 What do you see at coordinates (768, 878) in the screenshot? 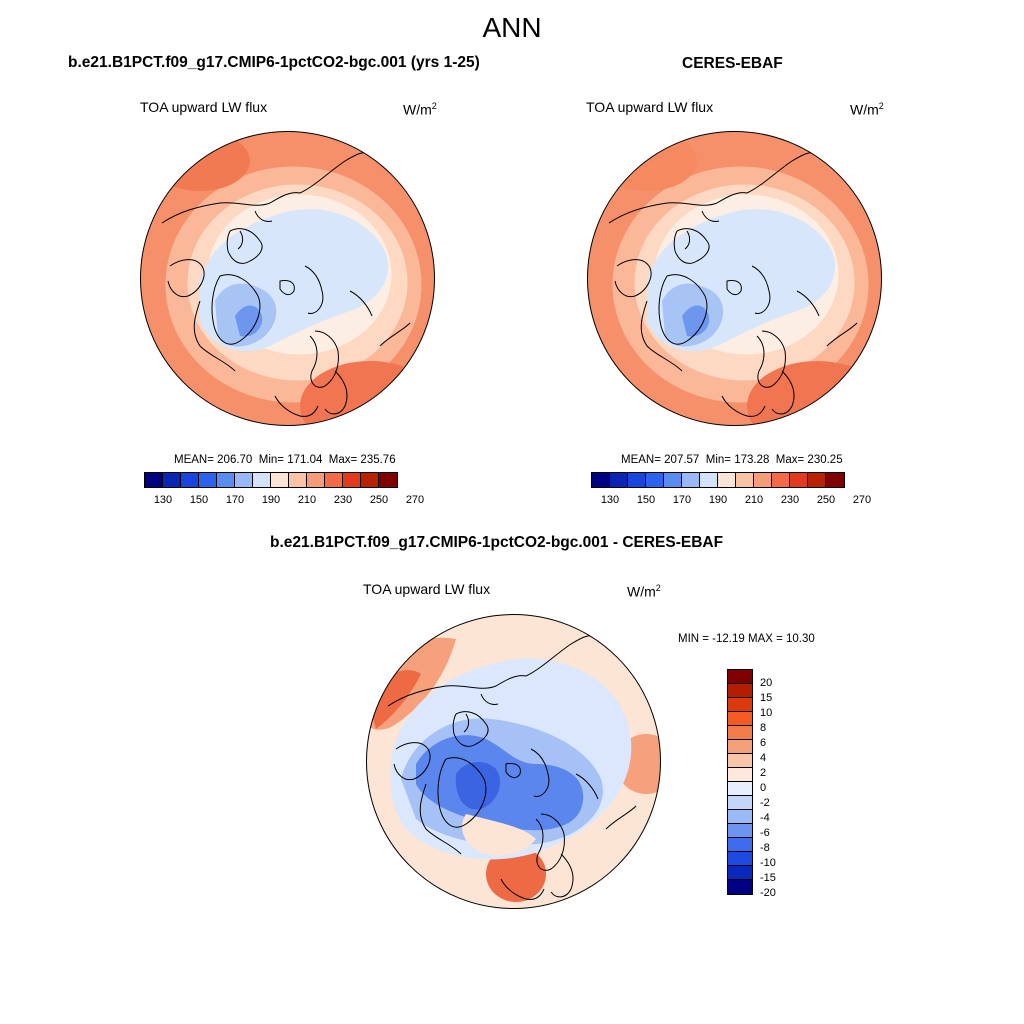
I see `colorbar-tick-label: -15` at bounding box center [768, 878].